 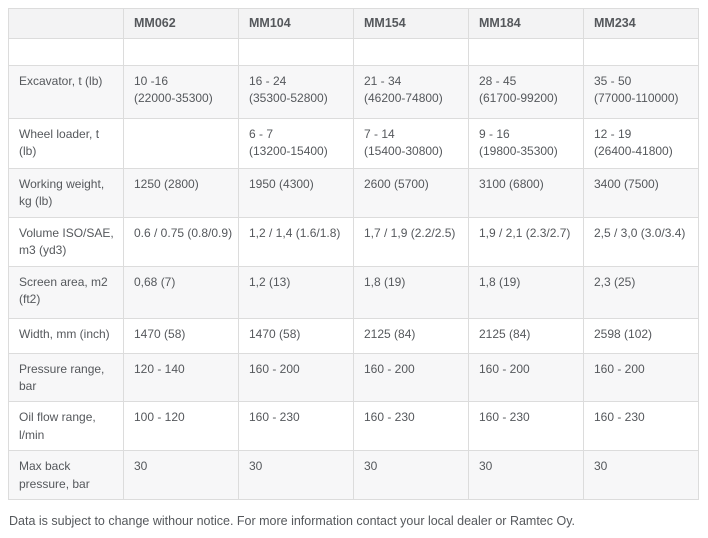 What do you see at coordinates (296, 193) in the screenshot?
I see `spec-value-cell: 1950 (4300)` at bounding box center [296, 193].